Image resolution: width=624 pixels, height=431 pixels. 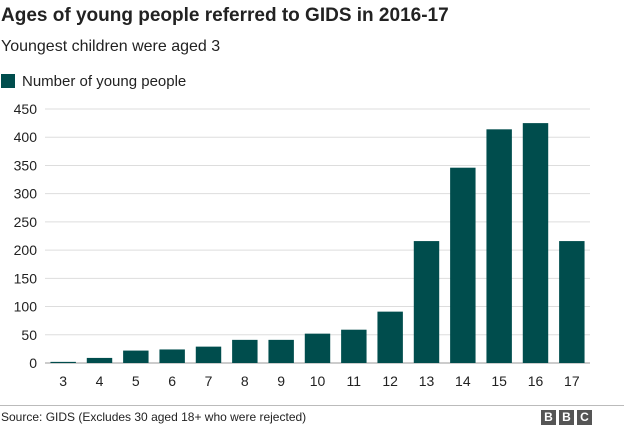 I want to click on x-tick-label: 10, so click(x=318, y=381).